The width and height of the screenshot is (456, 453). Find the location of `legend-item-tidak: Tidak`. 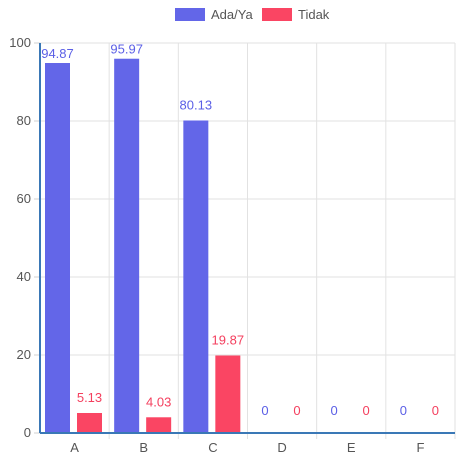

legend-item-tidak: Tidak is located at coordinates (296, 14).